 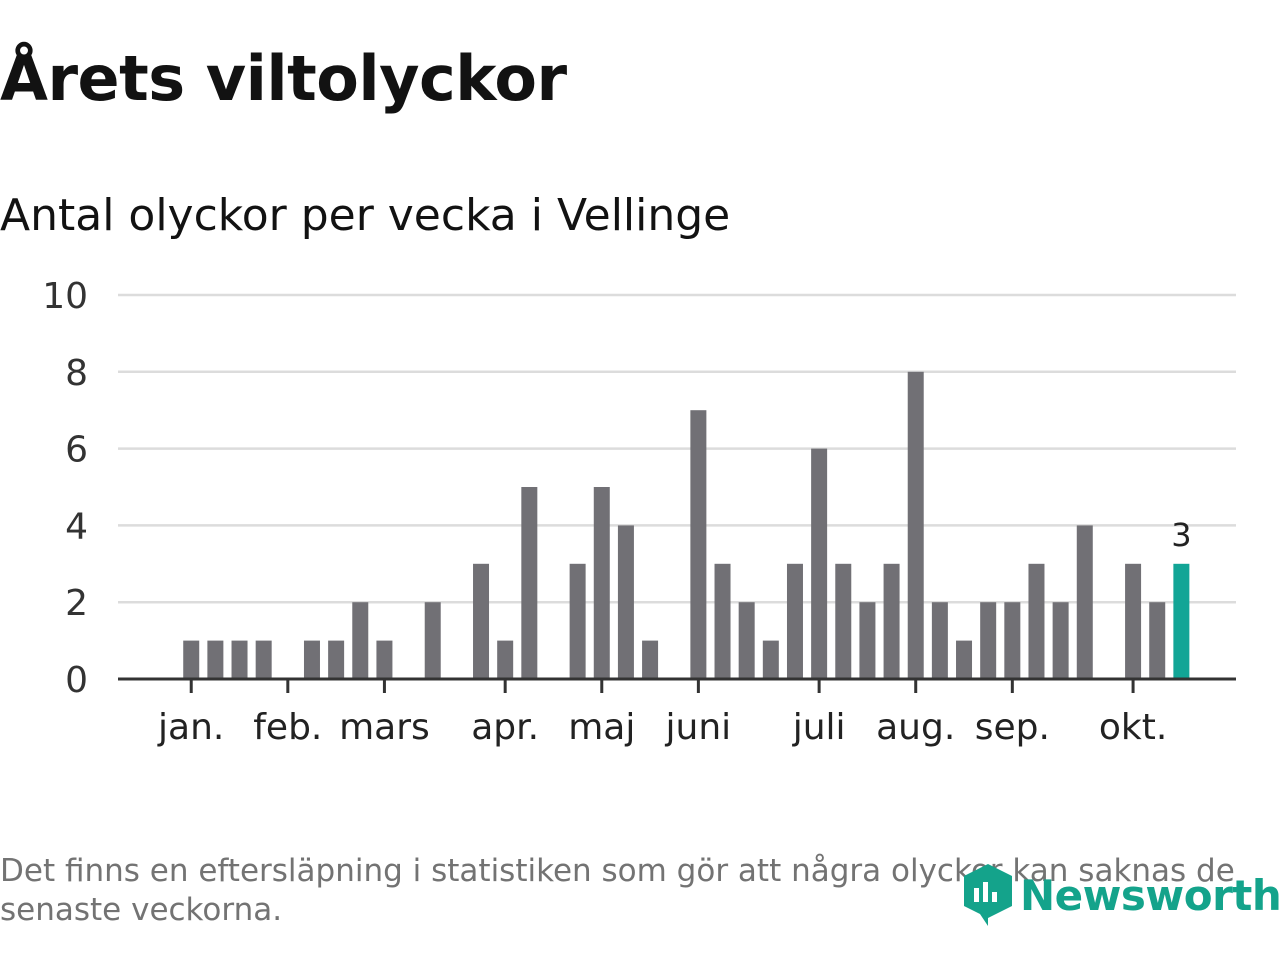 What do you see at coordinates (76, 680) in the screenshot?
I see `y-tick-label: 0` at bounding box center [76, 680].